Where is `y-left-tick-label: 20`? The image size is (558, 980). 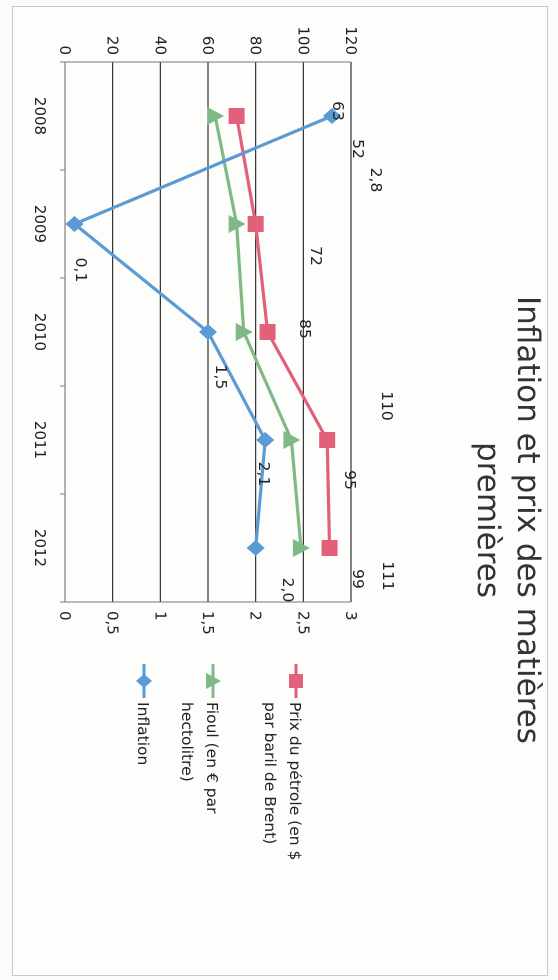 y-left-tick-label: 20 is located at coordinates (113, 45).